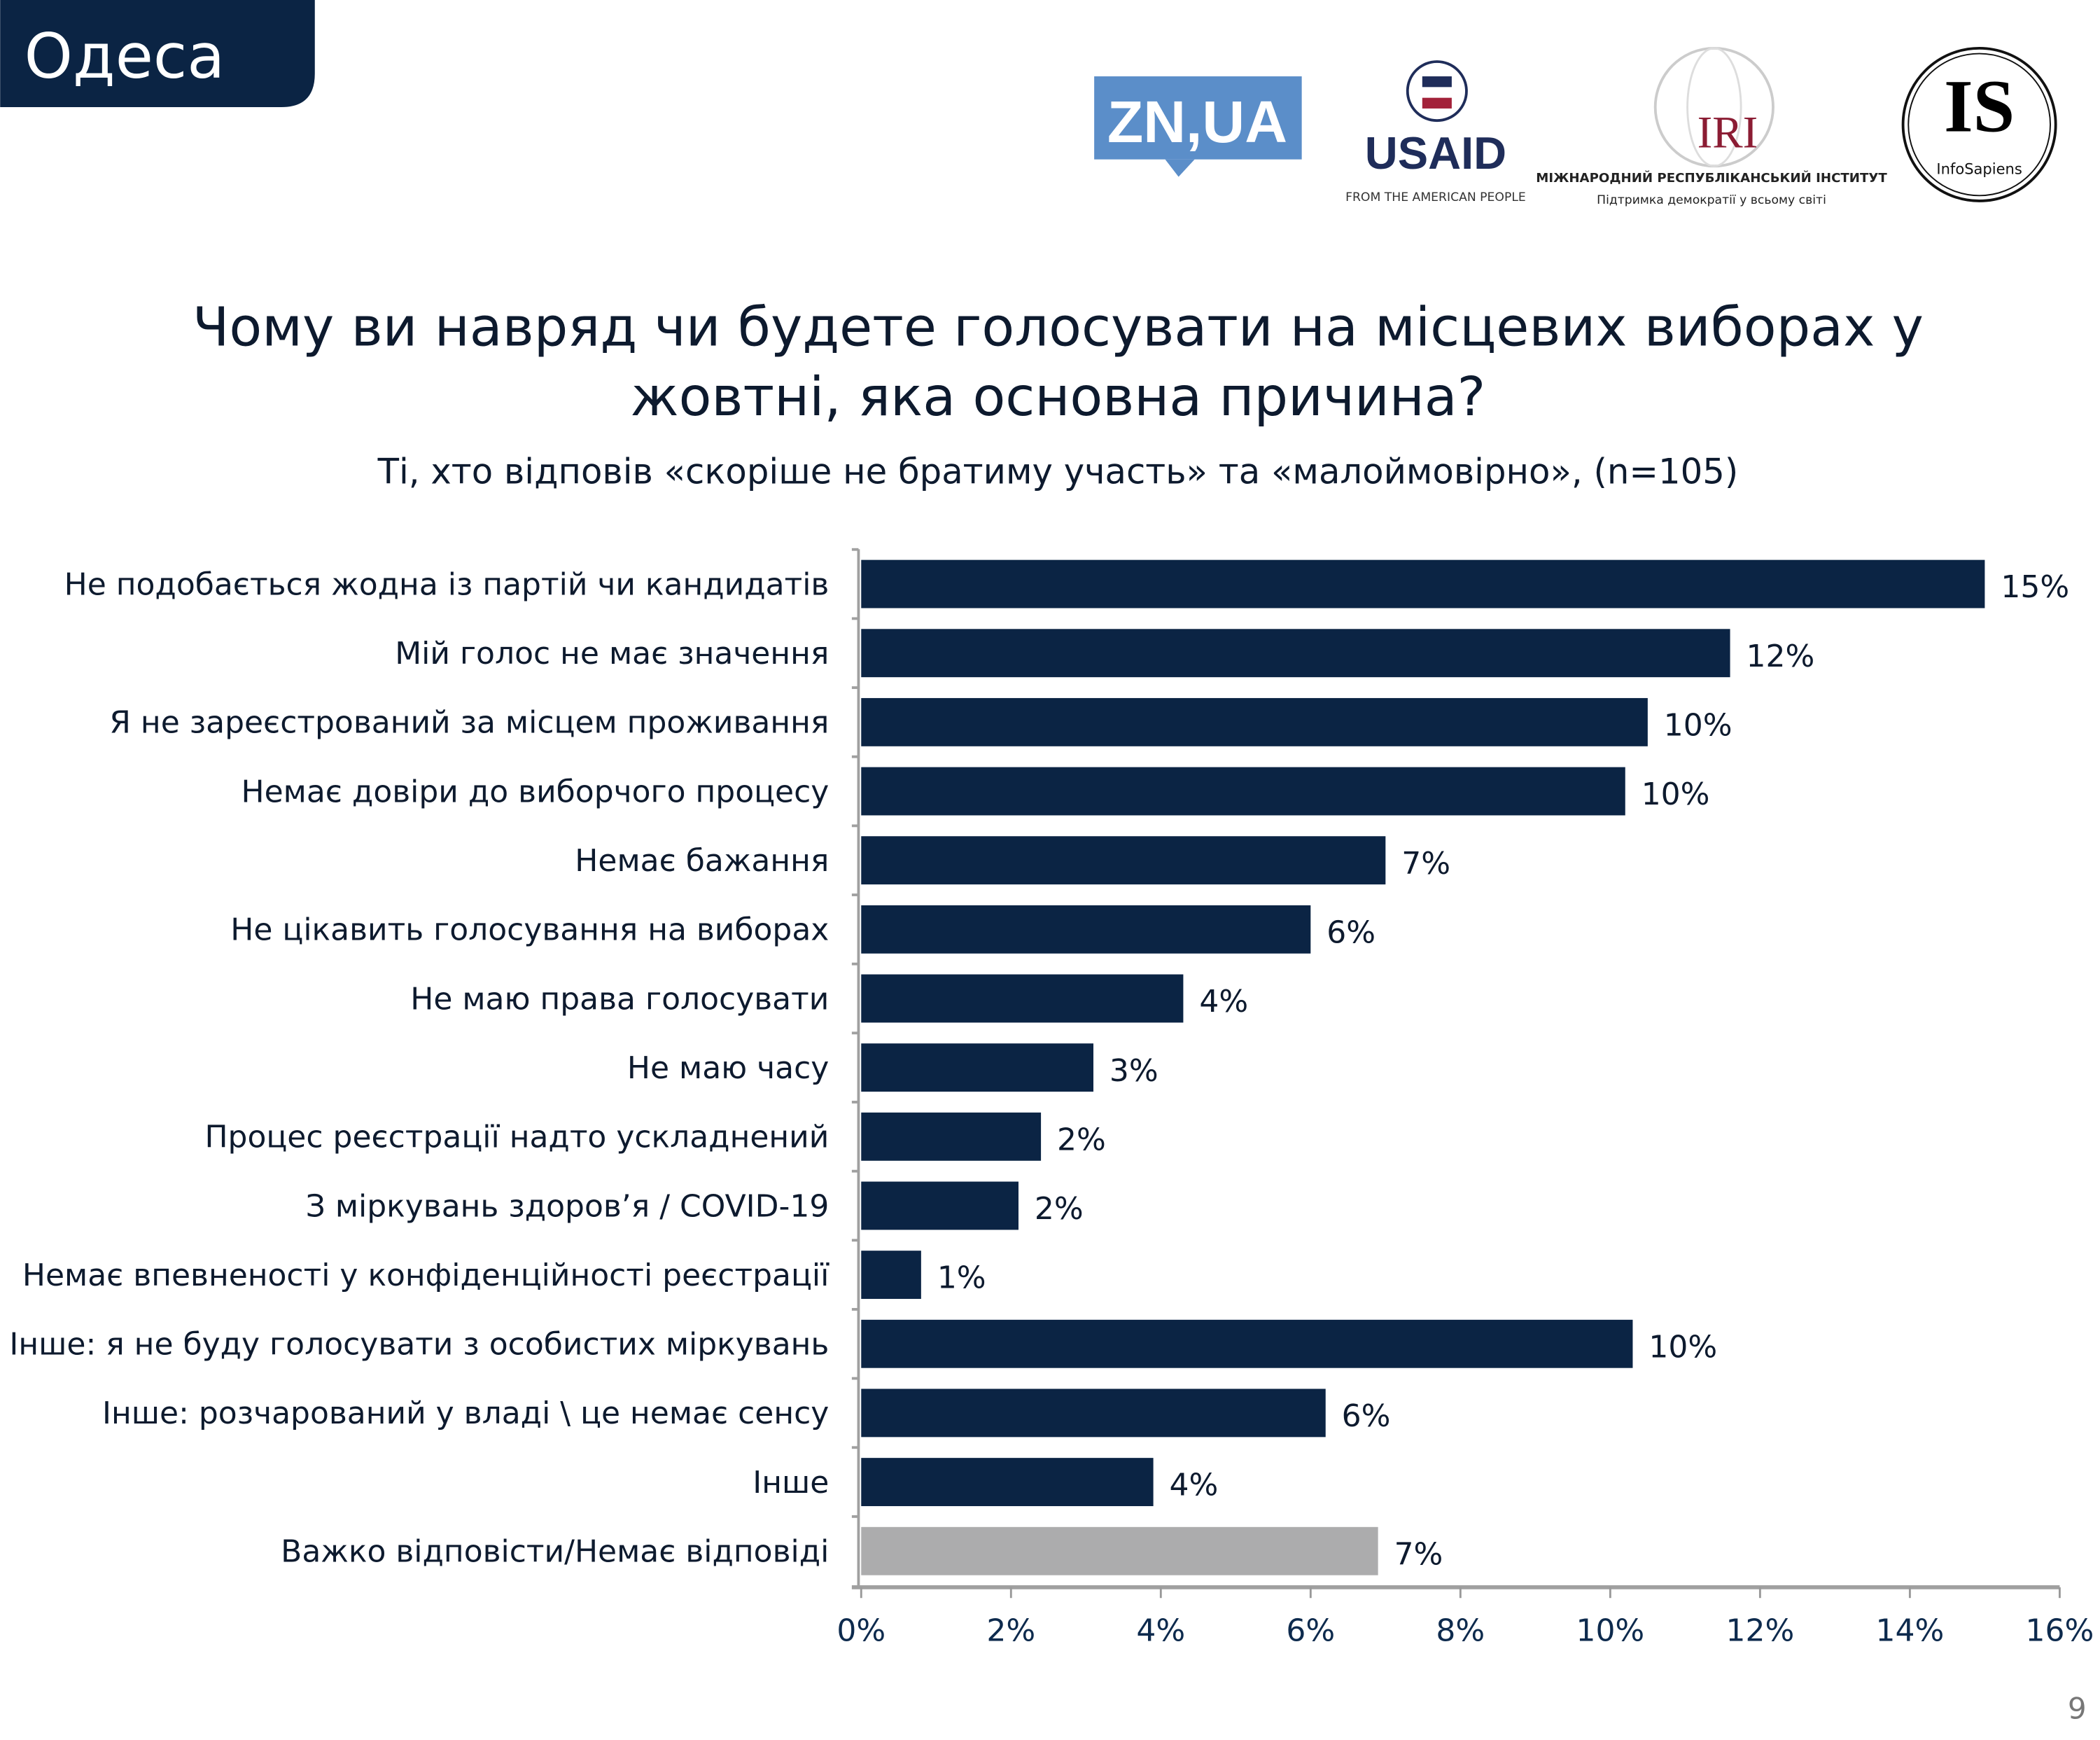 This screenshot has width=2100, height=1740. I want to click on region-header-bg, so click(157, 54).